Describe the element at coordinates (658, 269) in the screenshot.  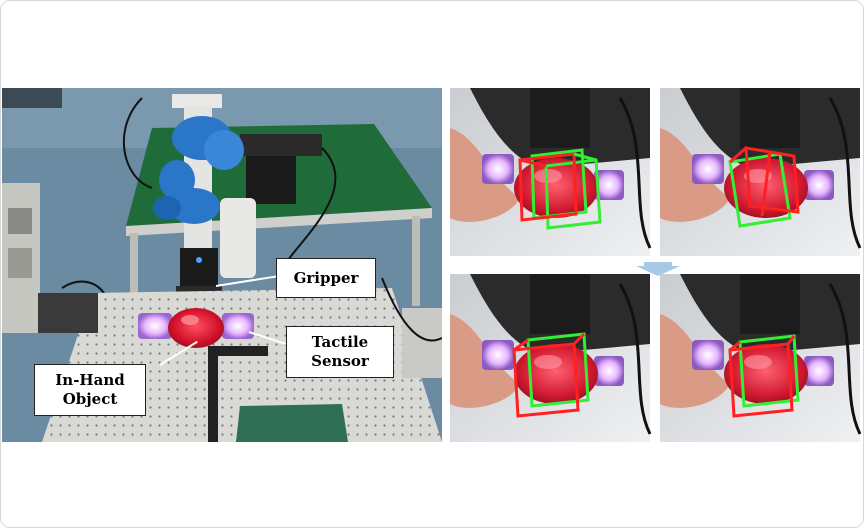
I see `down-arrow-icon` at that location.